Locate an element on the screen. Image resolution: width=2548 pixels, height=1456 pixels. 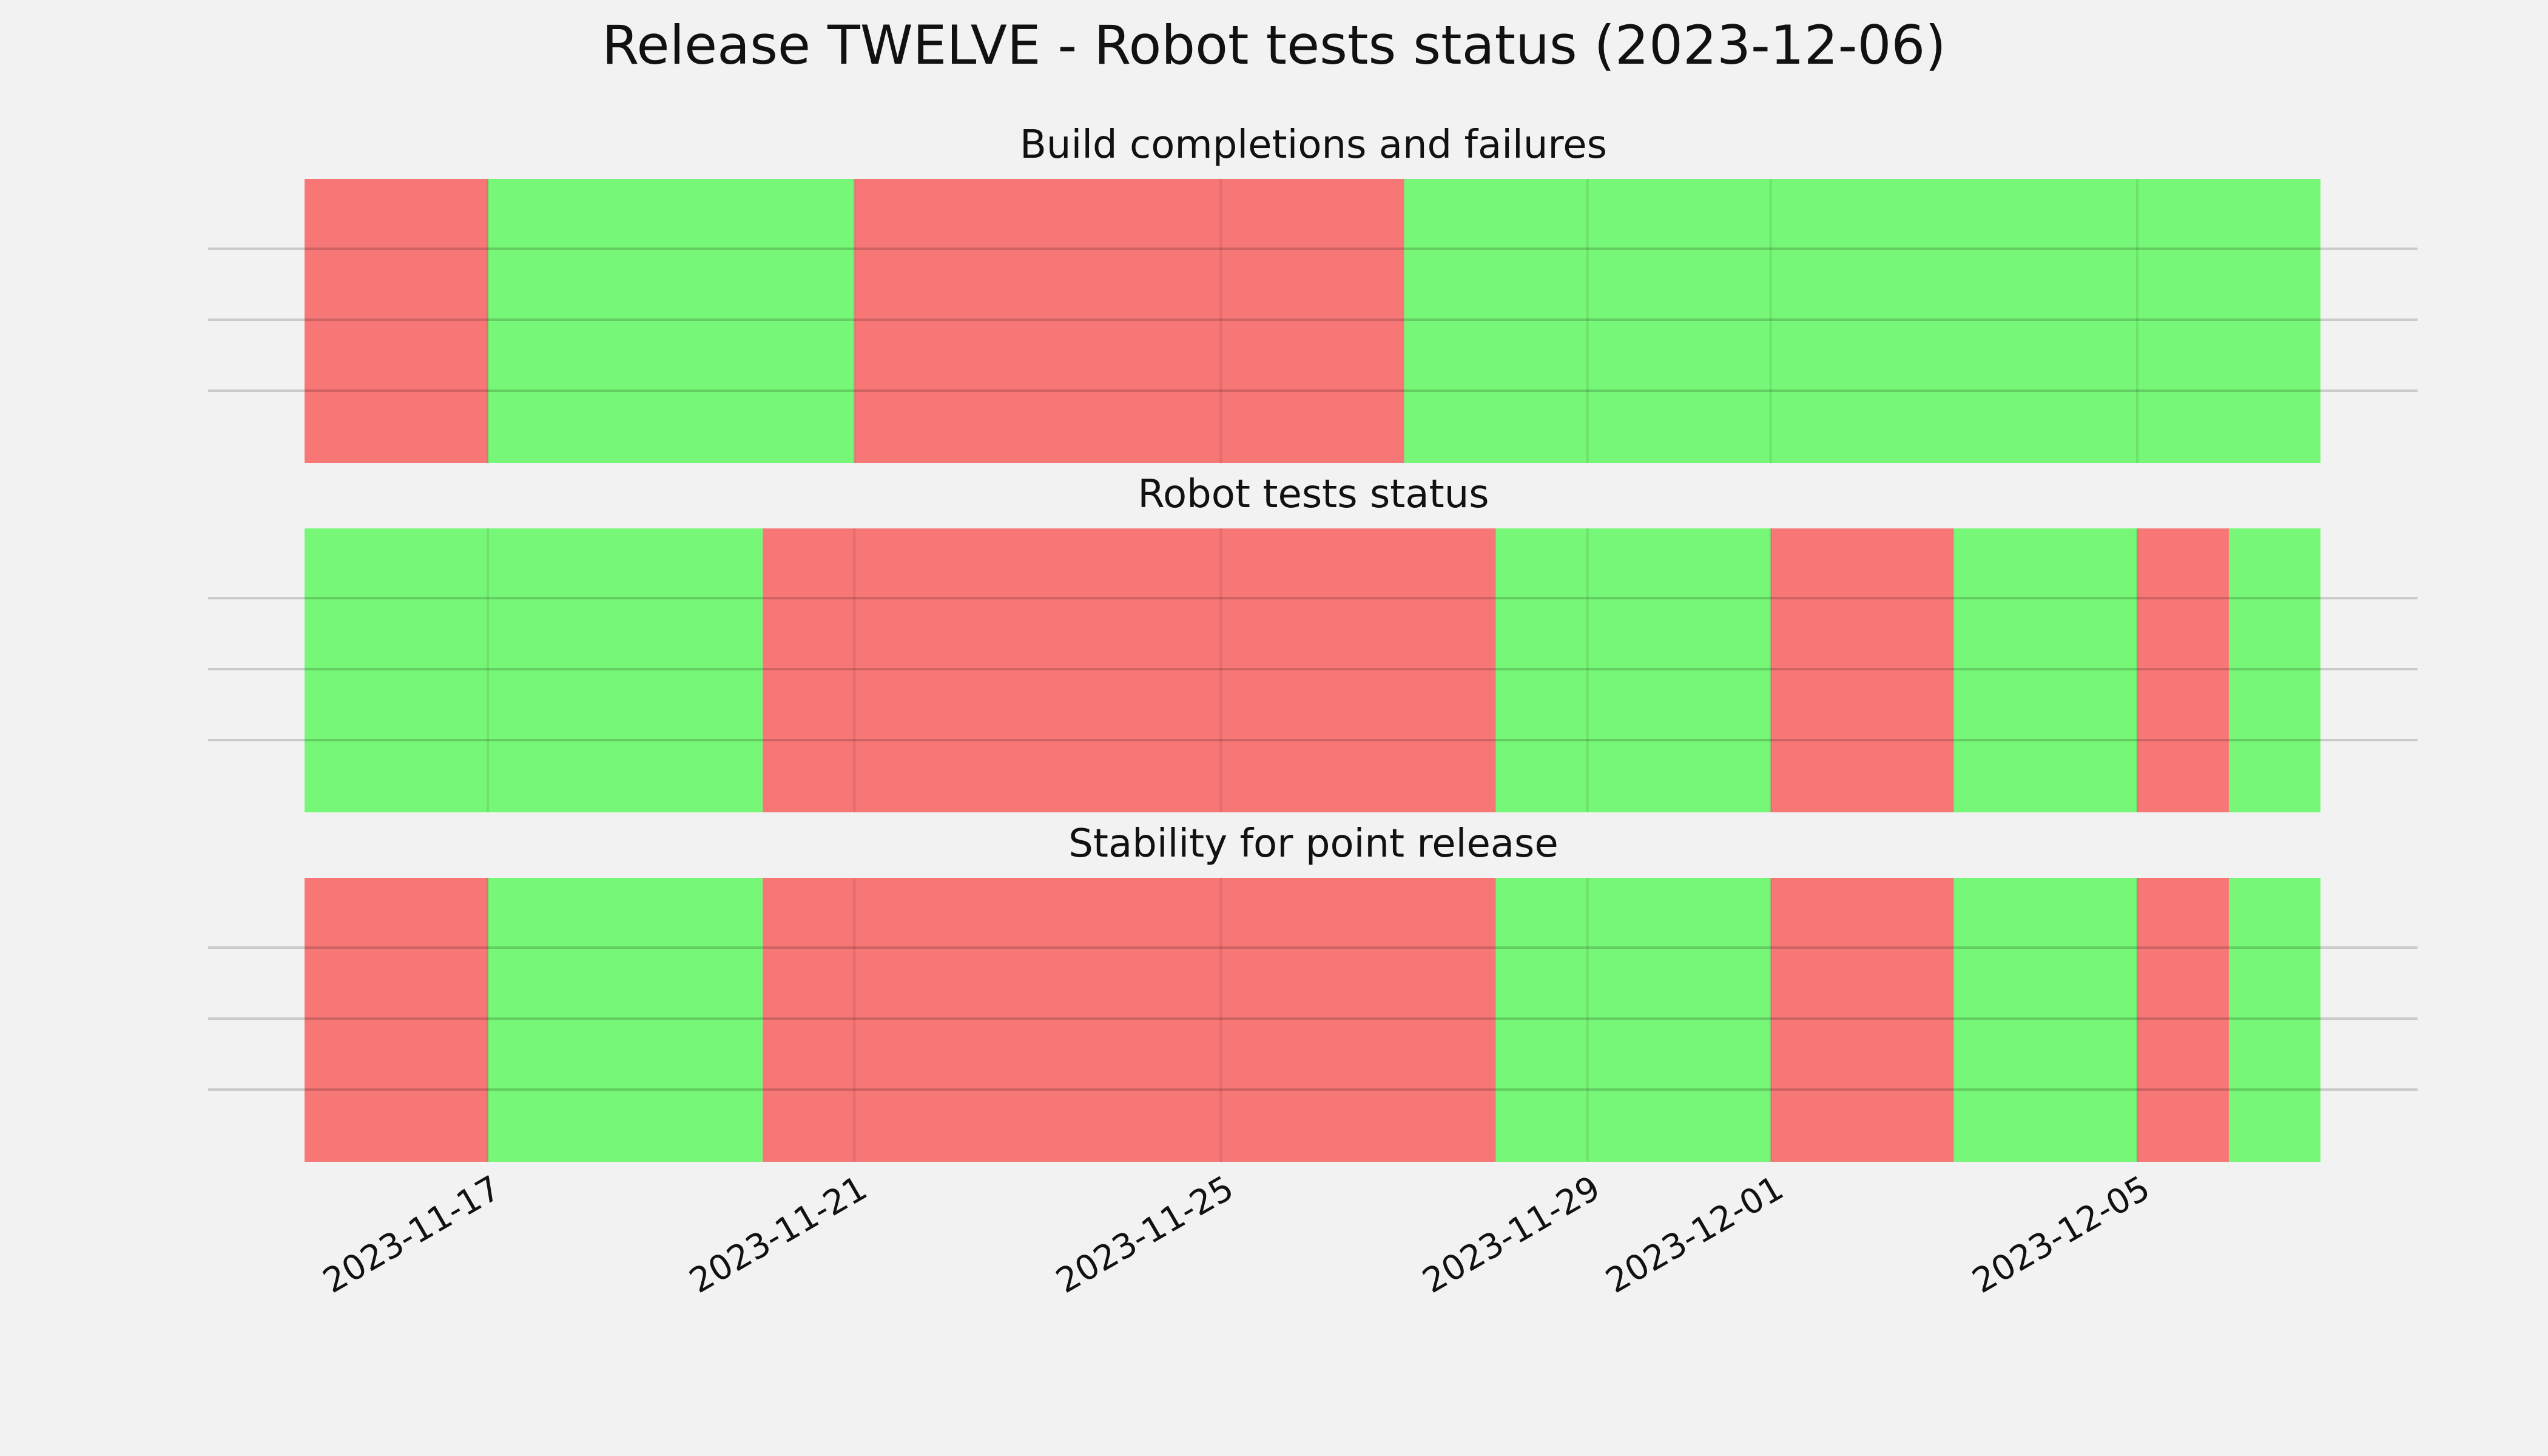
panel-title: Stability for point release is located at coordinates (1313, 843).